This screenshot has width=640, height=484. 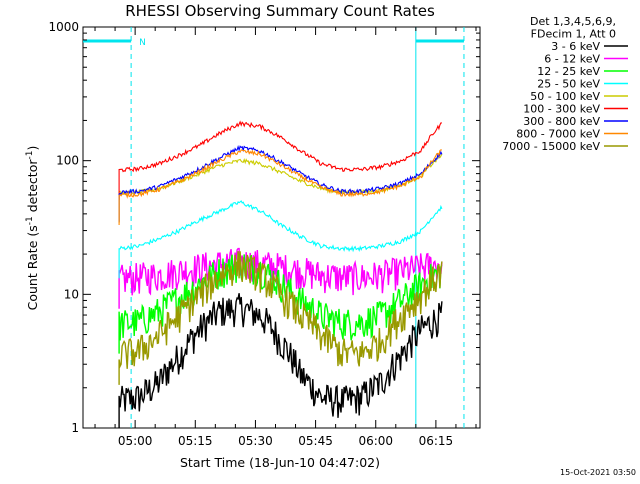 What do you see at coordinates (568, 84) in the screenshot?
I see `legend-label-3: 25 - 50 keV` at bounding box center [568, 84].